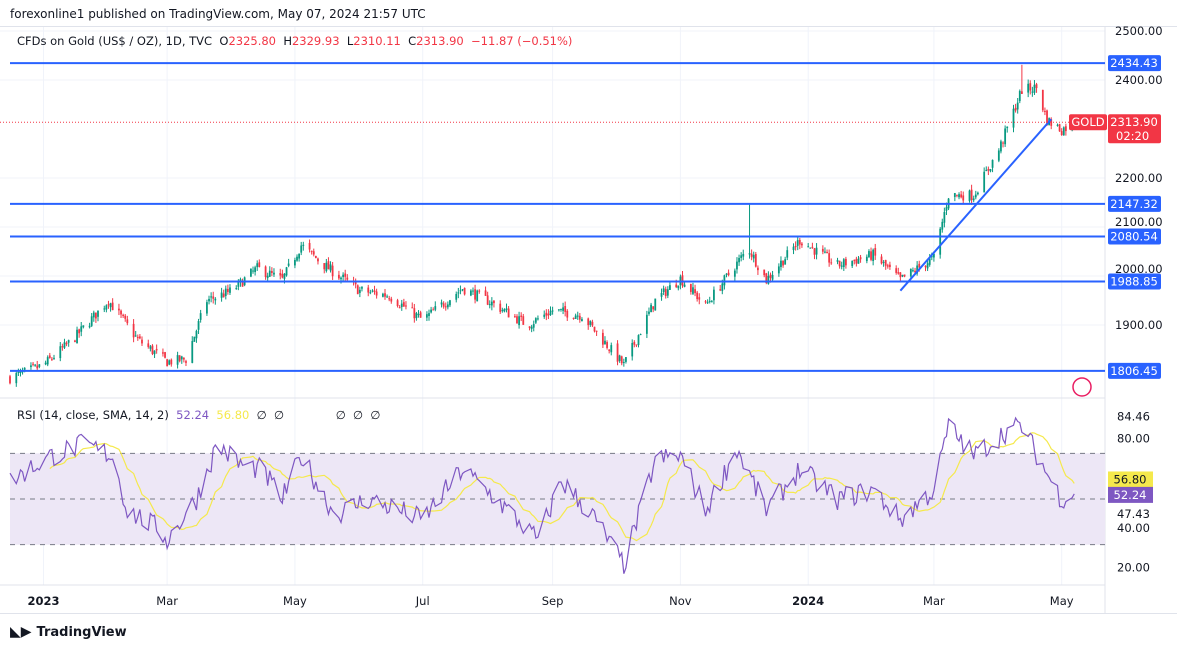  What do you see at coordinates (252, 41) in the screenshot?
I see `open-value: 2325.80` at bounding box center [252, 41].